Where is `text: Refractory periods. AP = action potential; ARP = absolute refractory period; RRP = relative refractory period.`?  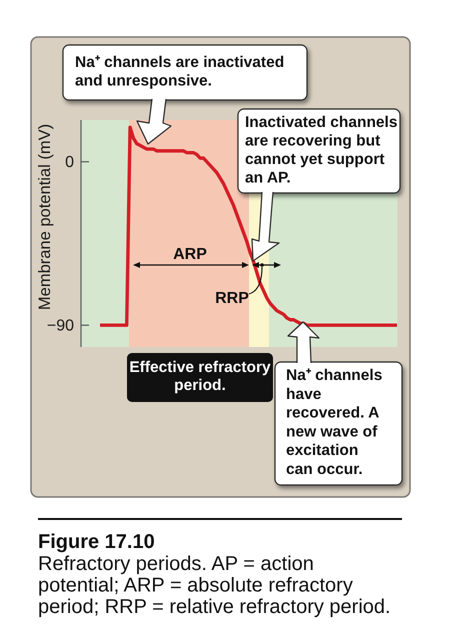 text: Refractory periods. AP = action potential; ARP = absolute refractory period; RRP = relative refractory period. is located at coordinates (214, 585).